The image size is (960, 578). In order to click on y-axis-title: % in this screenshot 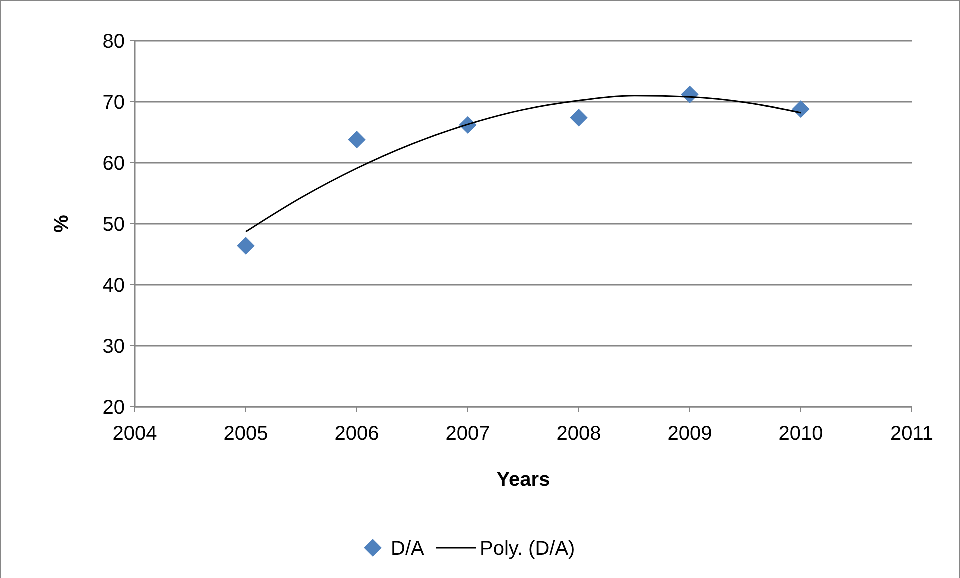, I will do `click(62, 223)`.